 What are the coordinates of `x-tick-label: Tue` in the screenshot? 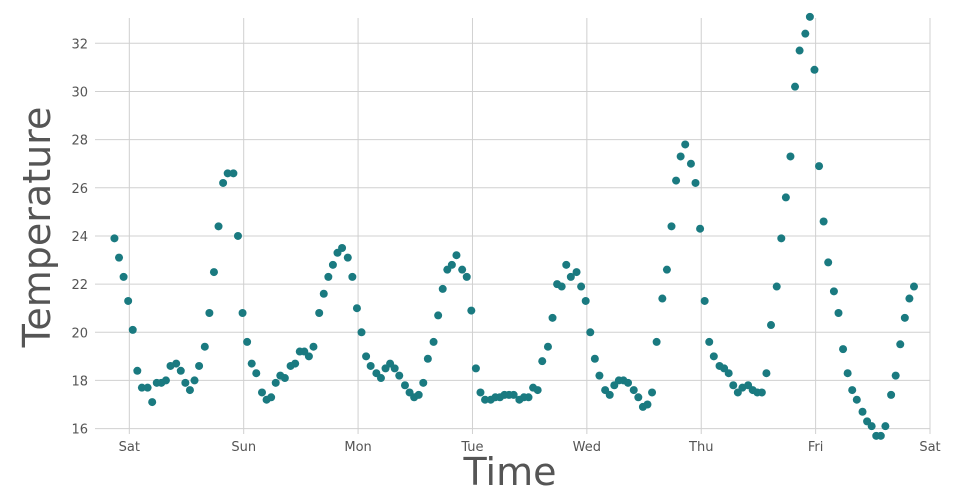 It's located at (471, 447).